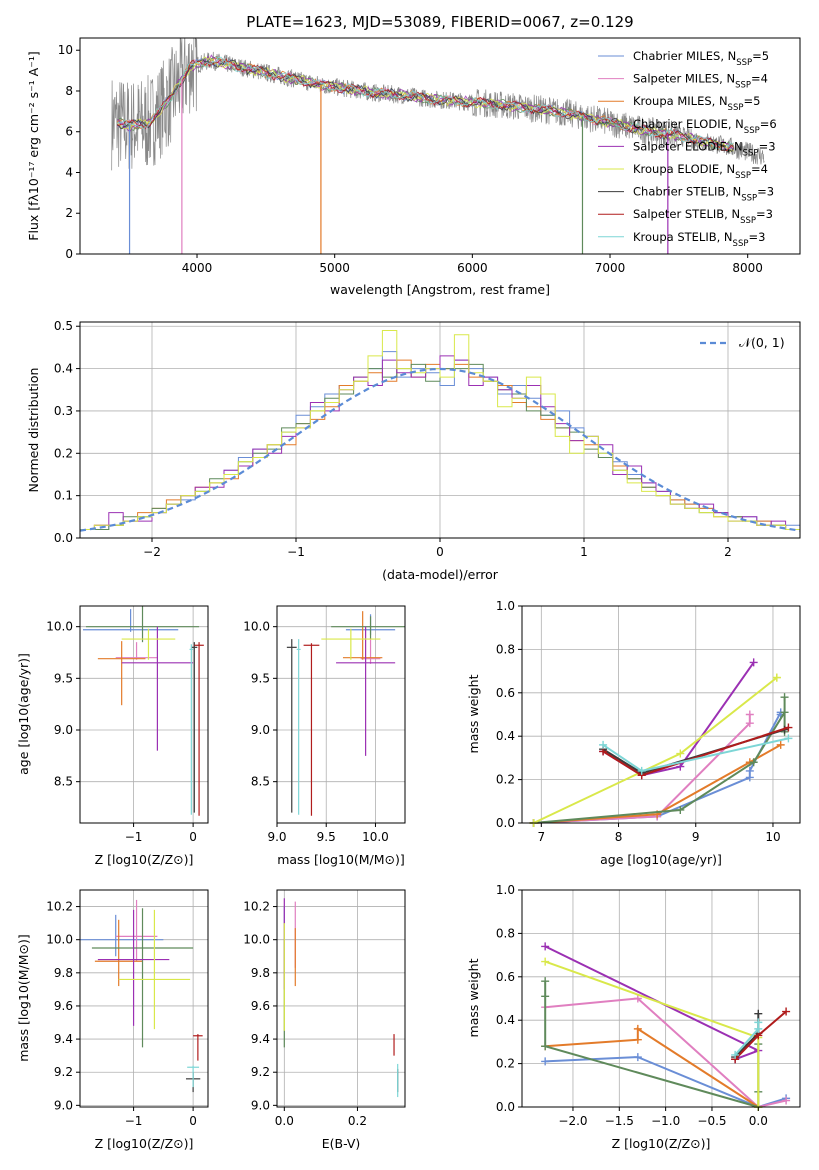  What do you see at coordinates (572, 1121) in the screenshot?
I see `x-tick-label: −2.0` at bounding box center [572, 1121].